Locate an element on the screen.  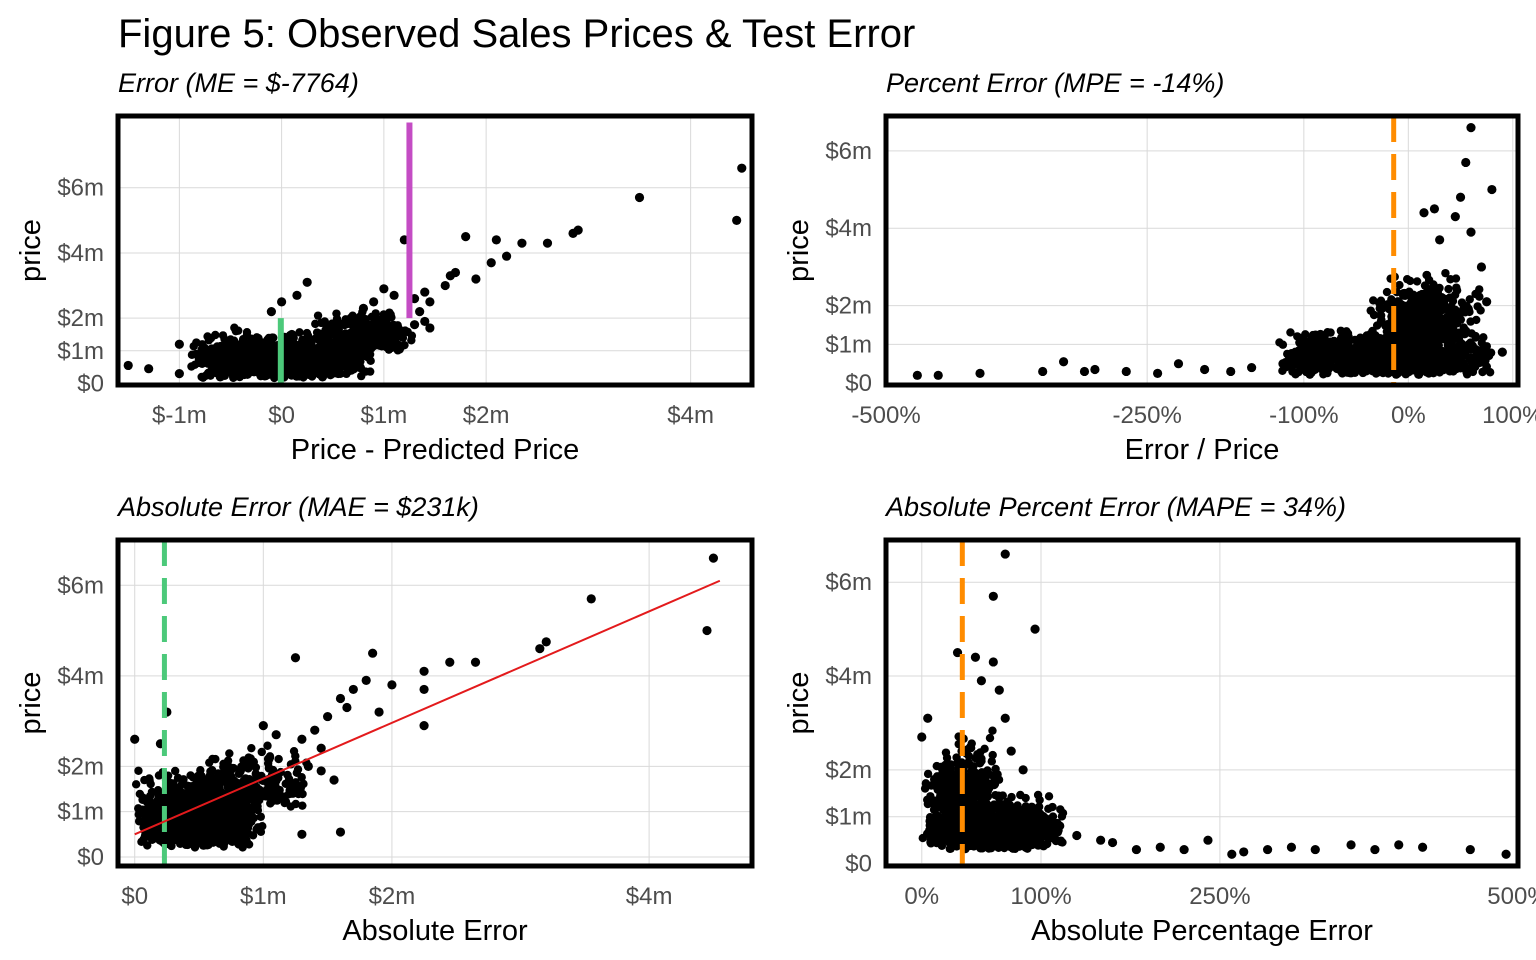
plot-area is located at coordinates (435, 703).